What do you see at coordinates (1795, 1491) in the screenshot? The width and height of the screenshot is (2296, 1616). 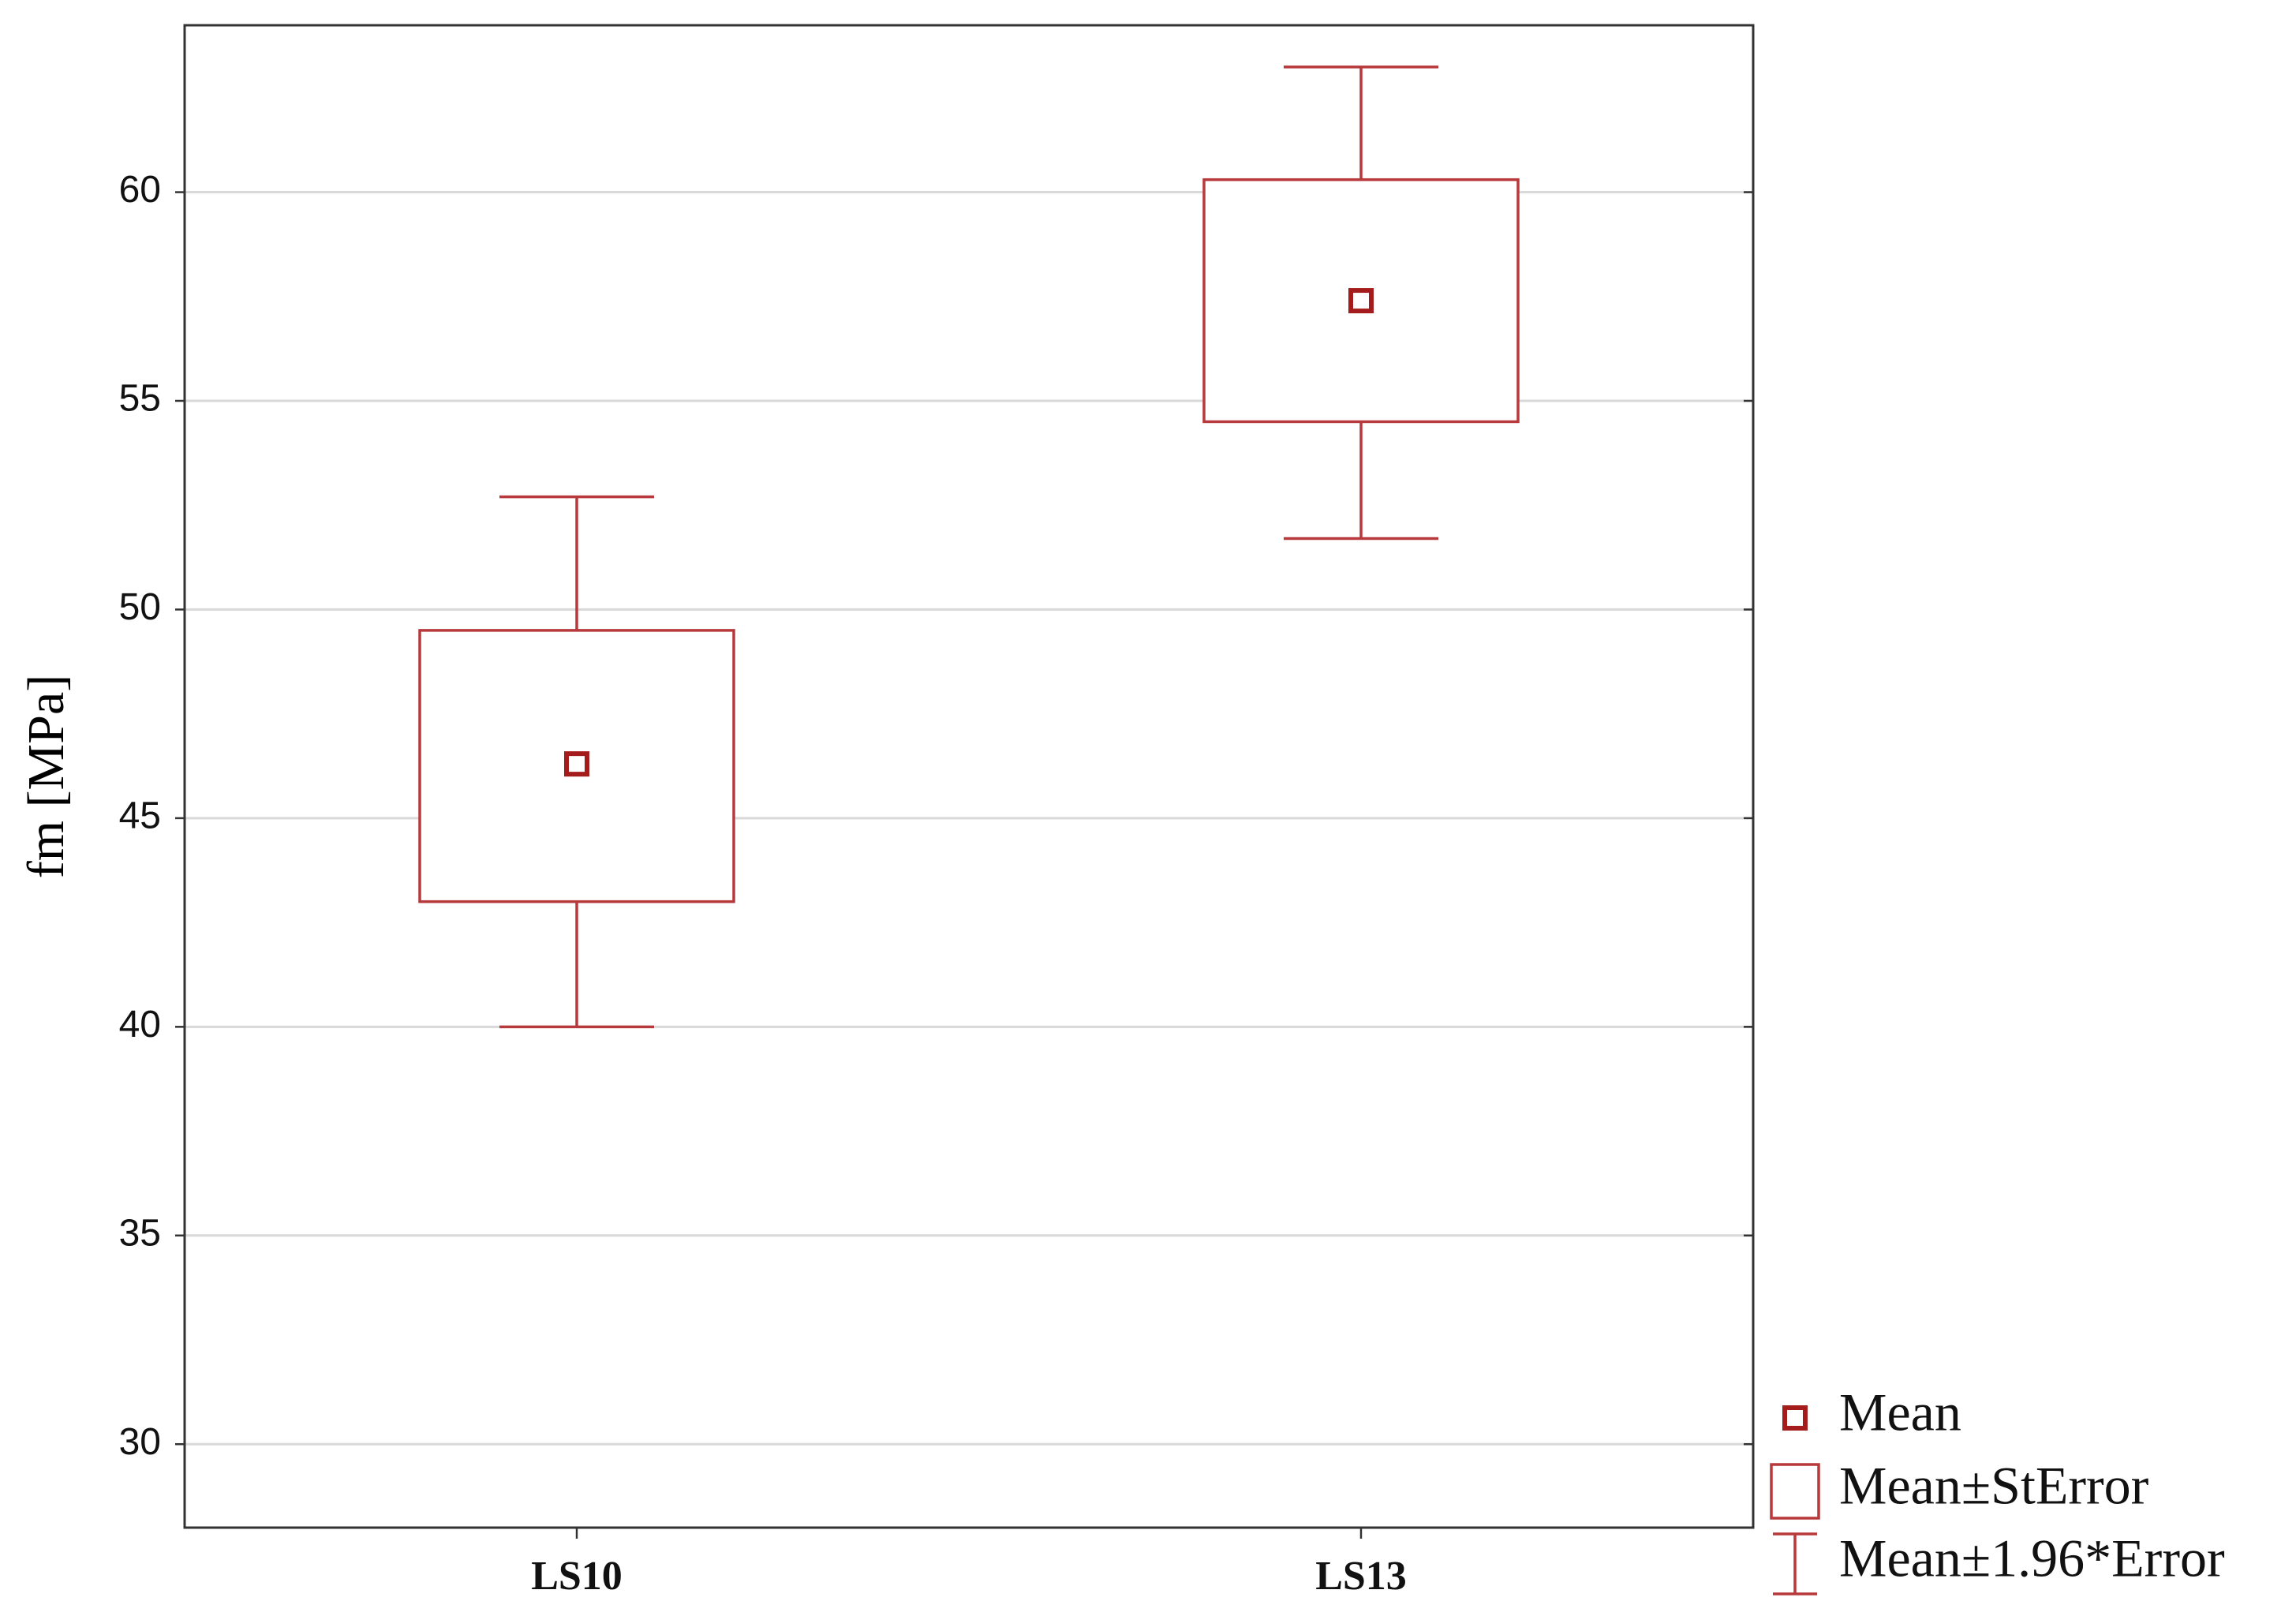 I see `legend-box-icon` at bounding box center [1795, 1491].